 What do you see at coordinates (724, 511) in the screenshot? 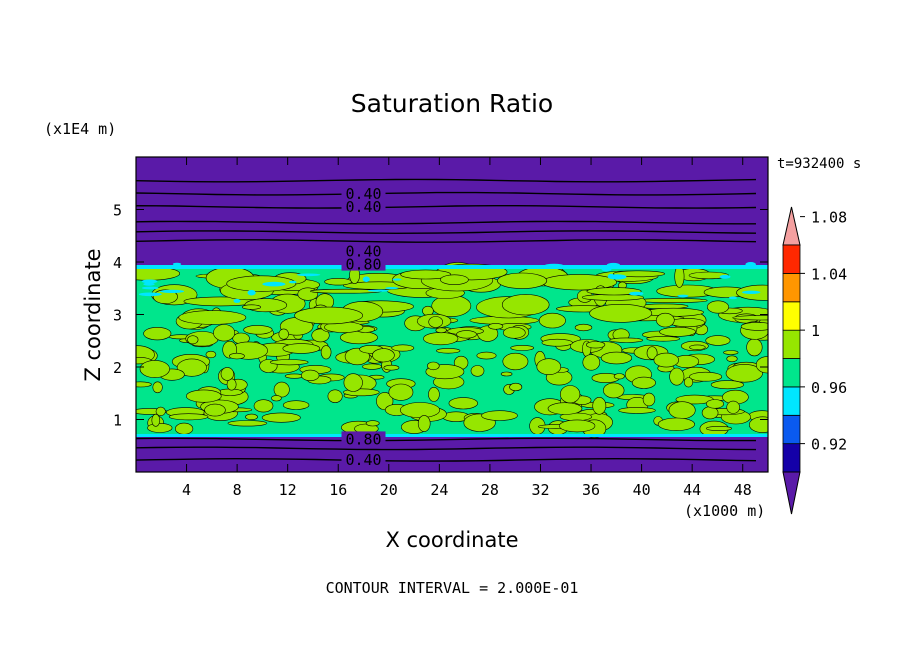
I see `x-unit-label: (x1000 m)` at bounding box center [724, 511].